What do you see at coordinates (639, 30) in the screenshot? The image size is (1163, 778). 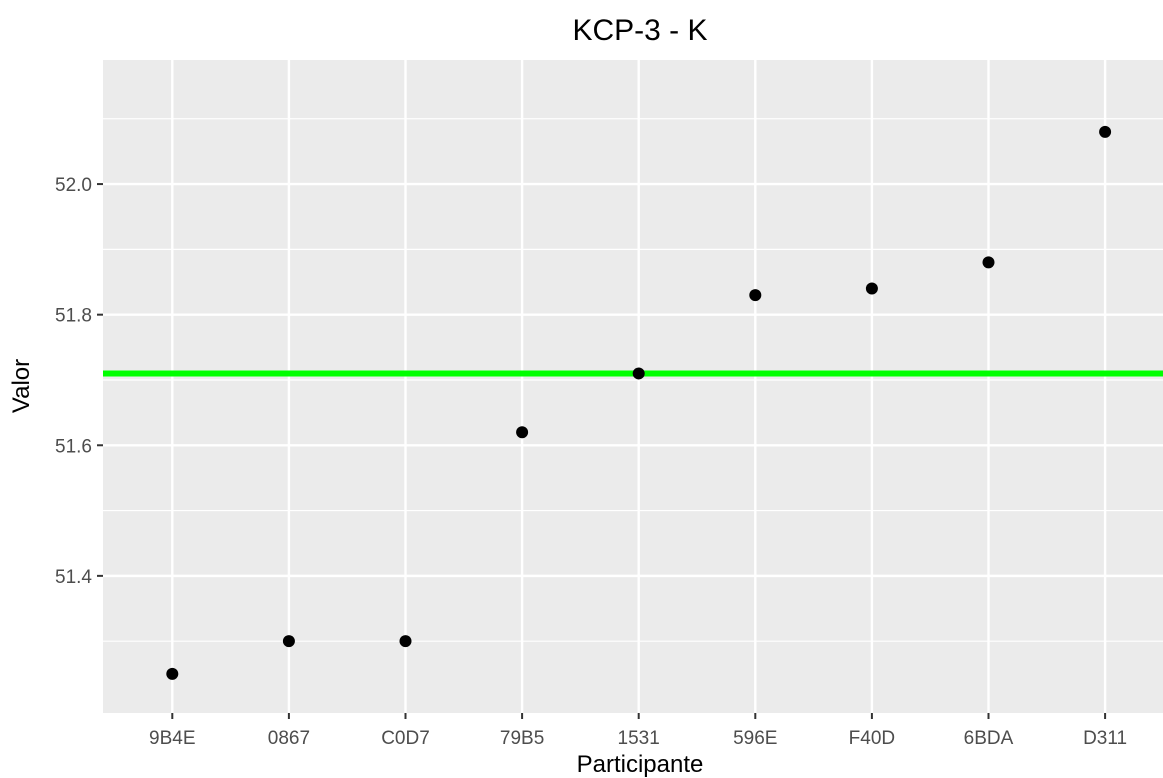 I see `chart-title: KCP-3 - K` at bounding box center [639, 30].